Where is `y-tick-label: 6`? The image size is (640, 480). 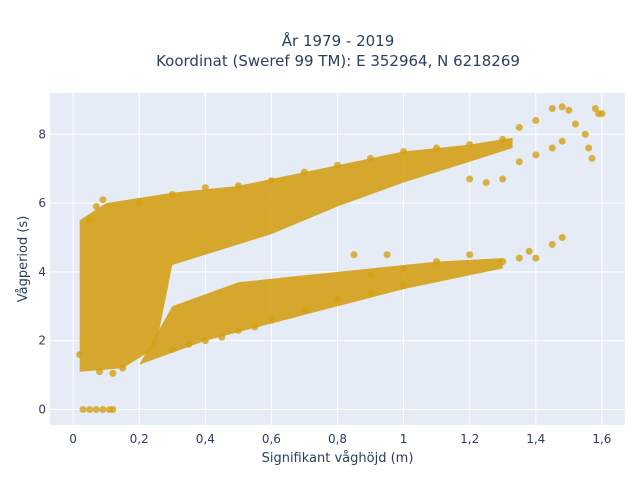
y-tick-label: 6 is located at coordinates (42, 203).